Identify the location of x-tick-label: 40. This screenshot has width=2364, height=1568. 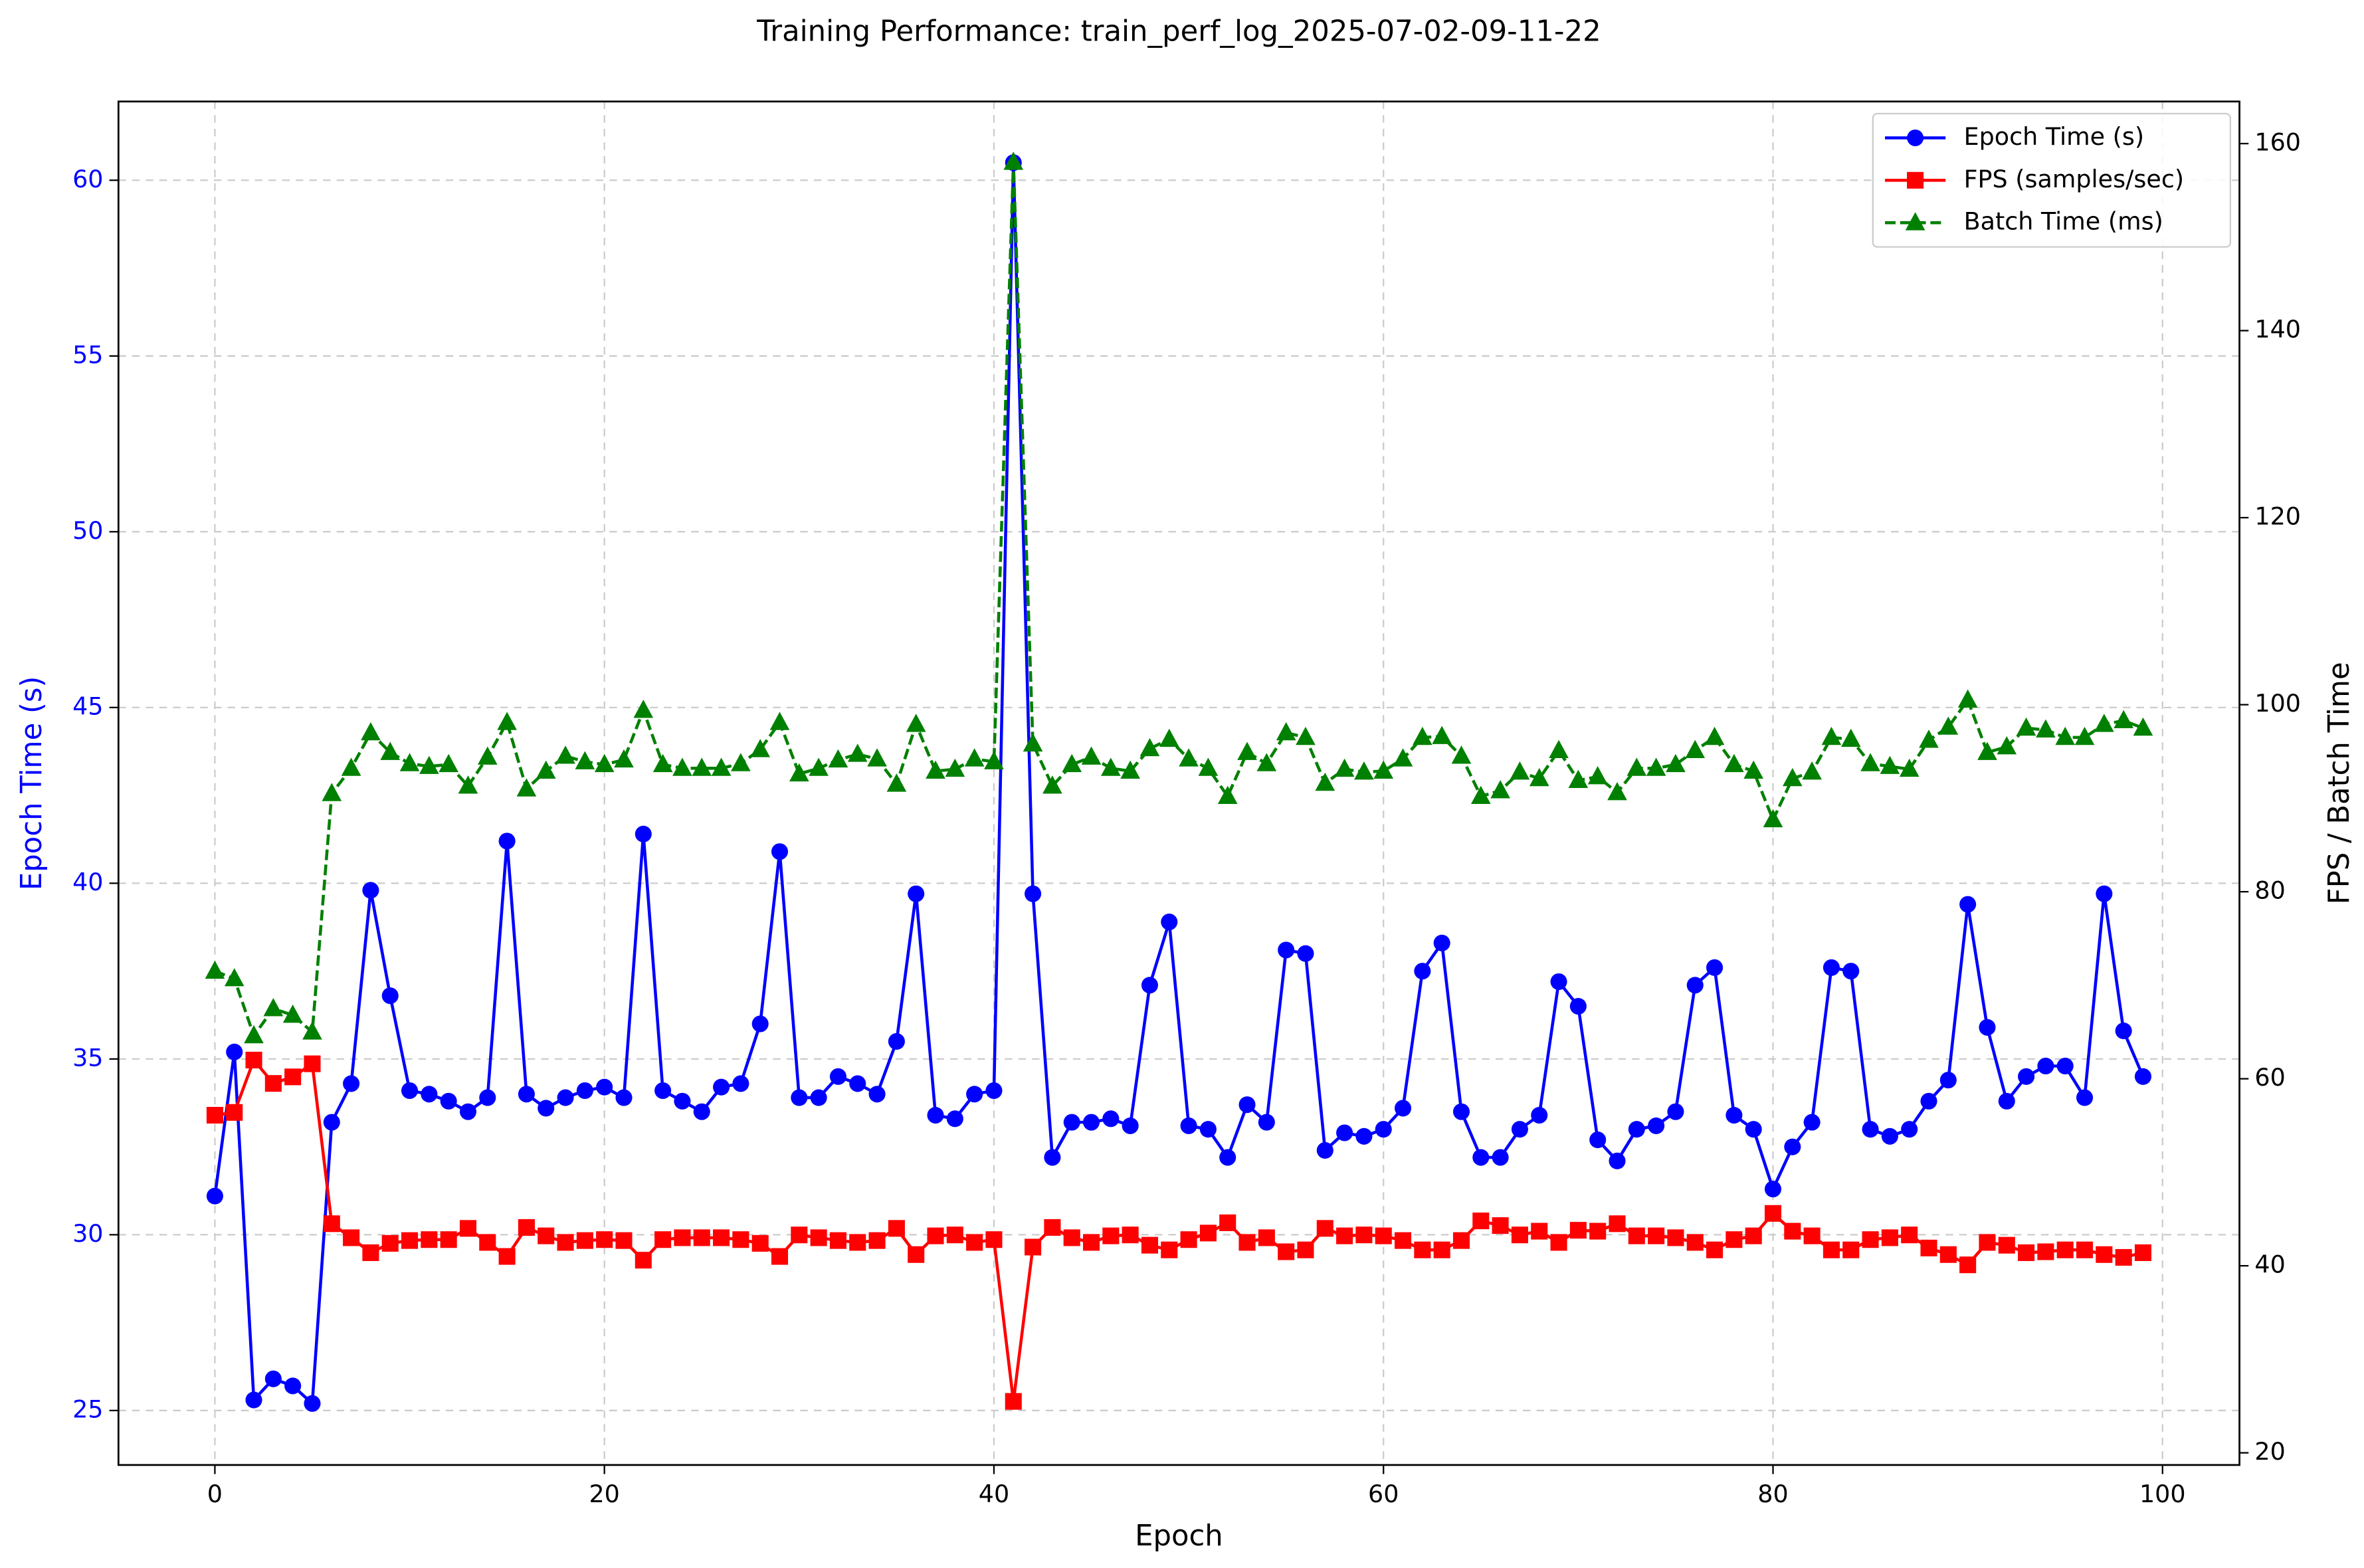
(994, 1494).